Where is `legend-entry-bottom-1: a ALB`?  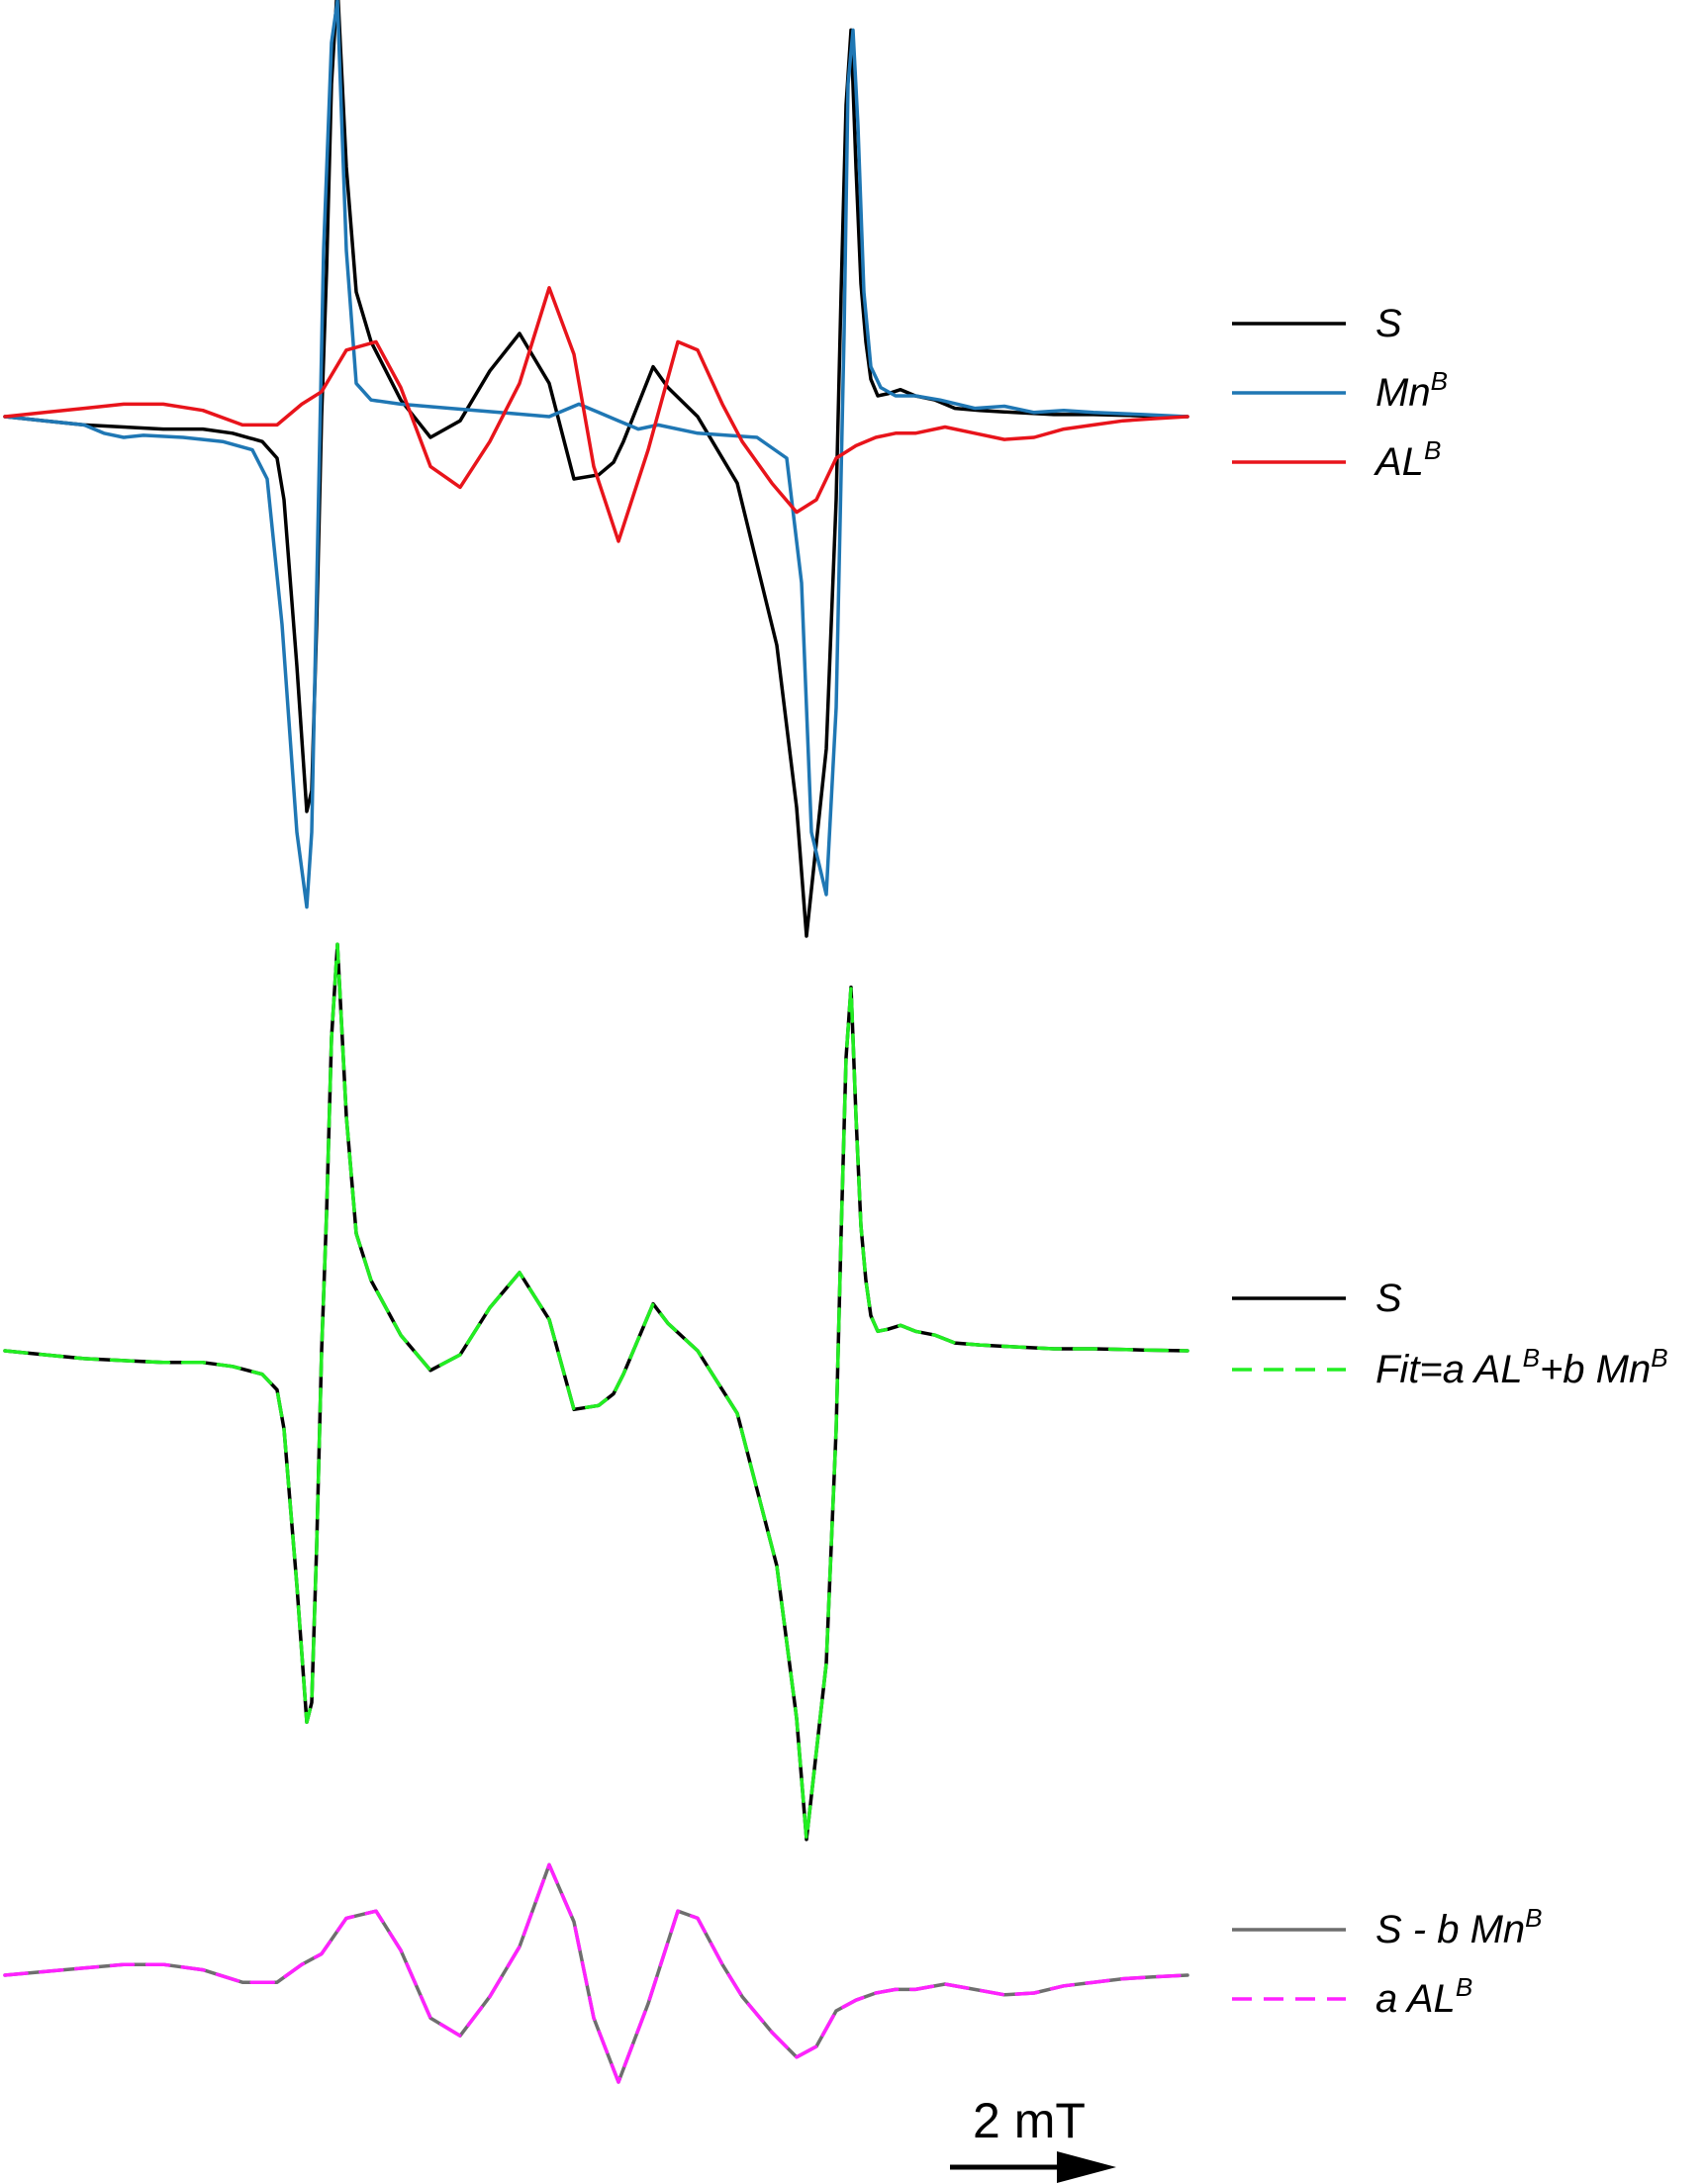 legend-entry-bottom-1: a ALB is located at coordinates (1352, 1996).